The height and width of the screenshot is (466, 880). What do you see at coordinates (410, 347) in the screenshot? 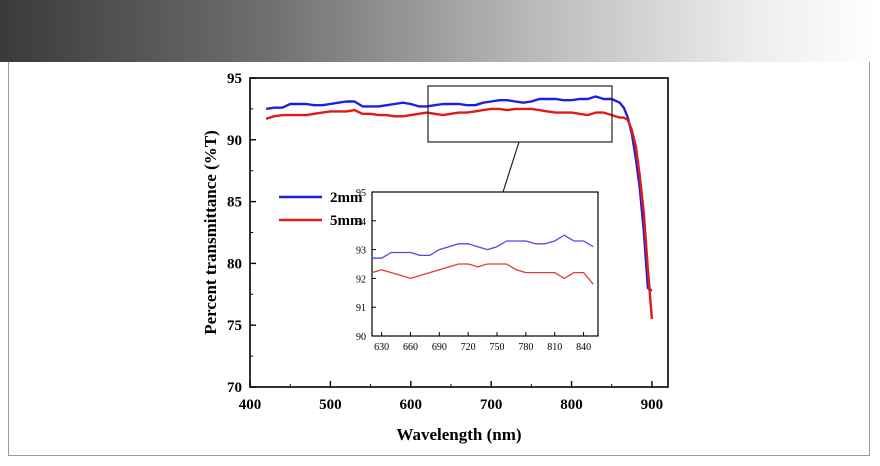
I see `inset-x-tick-label: 660` at bounding box center [410, 347].